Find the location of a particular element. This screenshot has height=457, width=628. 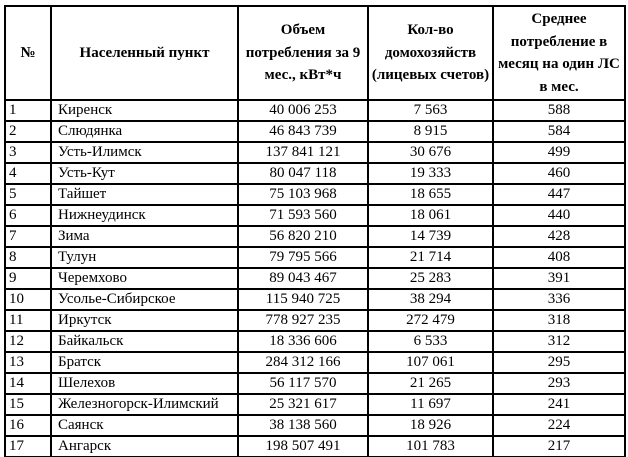

table-row: 16 Саянск 38 138 560 18 926 224 is located at coordinates (315, 425).